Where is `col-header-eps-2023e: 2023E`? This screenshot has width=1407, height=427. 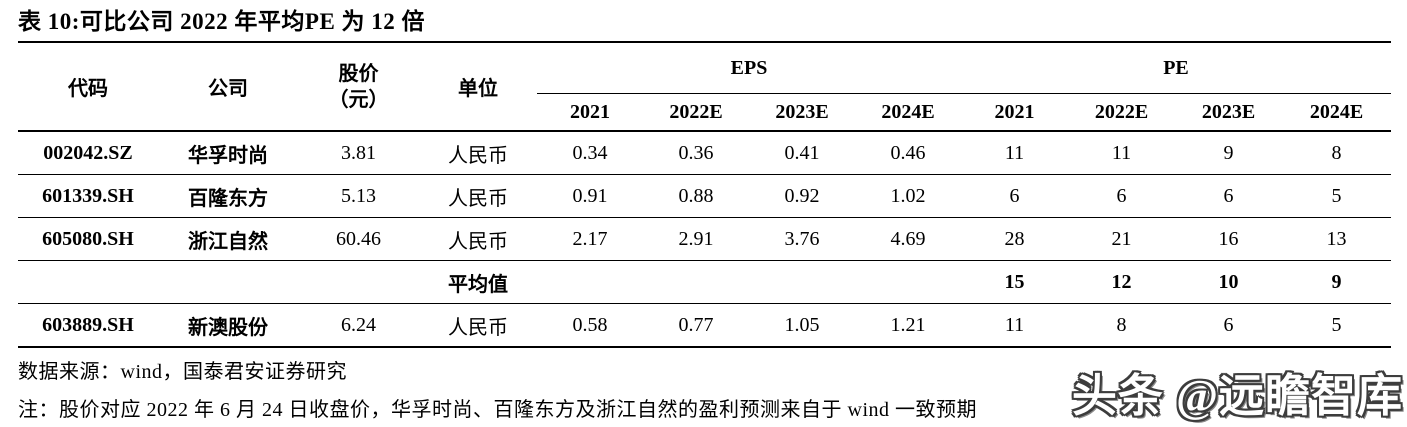 col-header-eps-2023e: 2023E is located at coordinates (802, 112).